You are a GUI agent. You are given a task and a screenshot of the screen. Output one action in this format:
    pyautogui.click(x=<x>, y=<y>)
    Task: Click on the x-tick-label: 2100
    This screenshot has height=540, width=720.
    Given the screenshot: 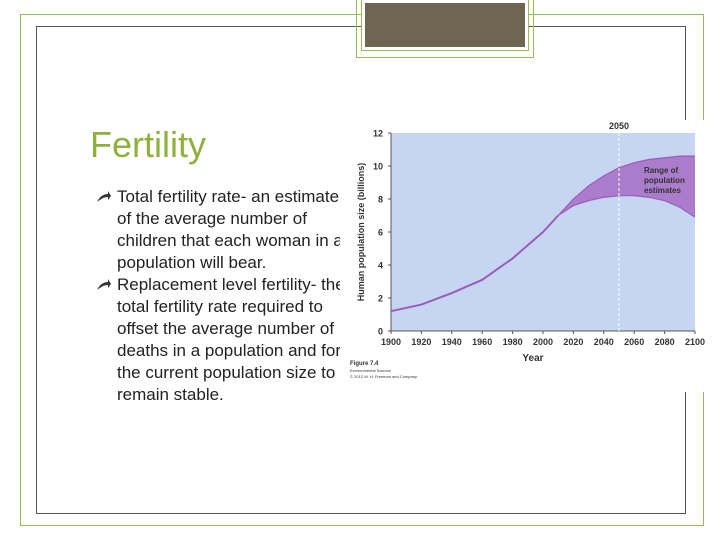 What is the action you would take?
    pyautogui.click(x=695, y=342)
    